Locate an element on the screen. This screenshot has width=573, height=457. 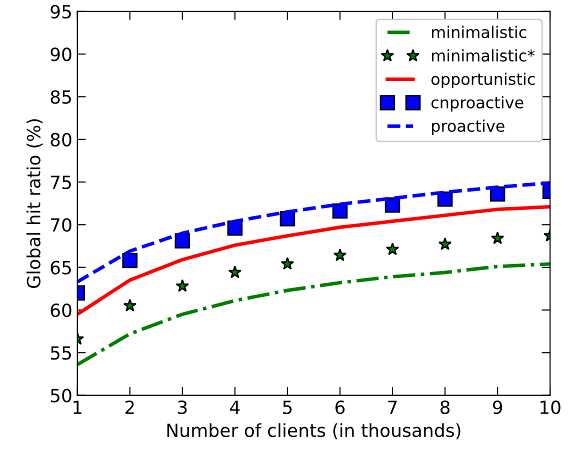
legend-label: opportunistic is located at coordinates (483, 80).